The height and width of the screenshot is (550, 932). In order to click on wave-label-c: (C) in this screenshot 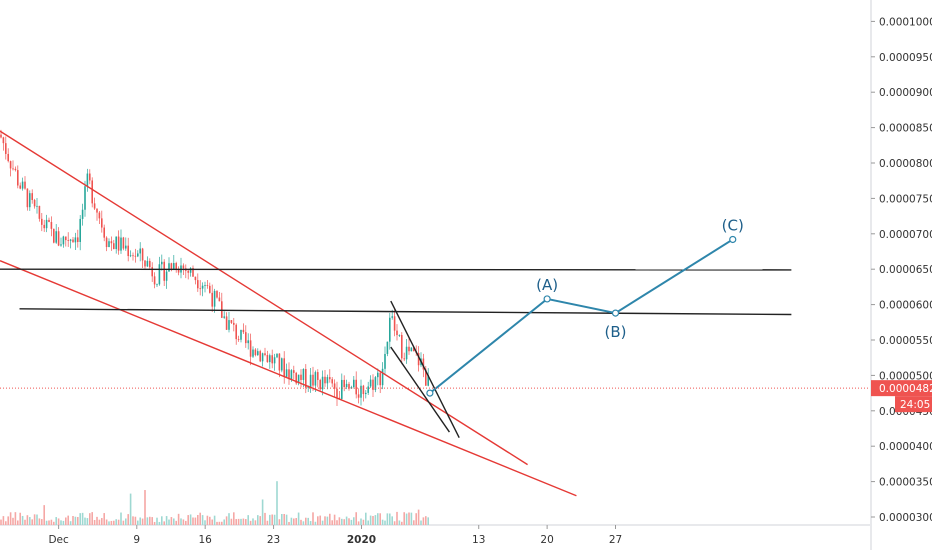, I will do `click(733, 225)`.